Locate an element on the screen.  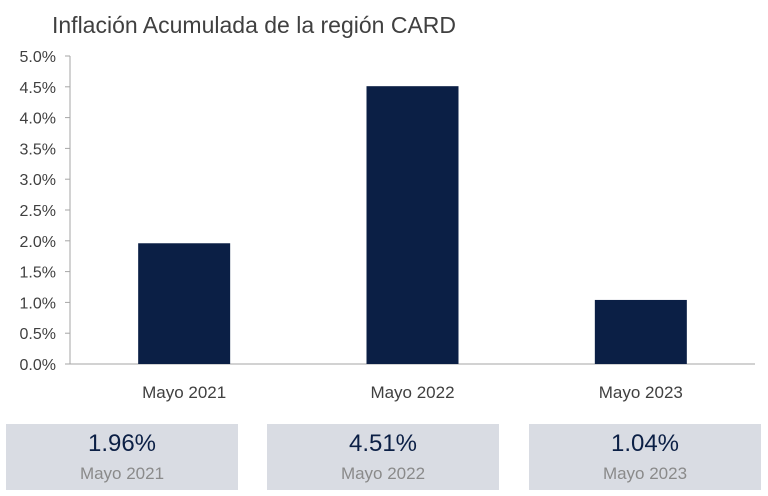
y-tick-label: 3.0% is located at coordinates (38, 180).